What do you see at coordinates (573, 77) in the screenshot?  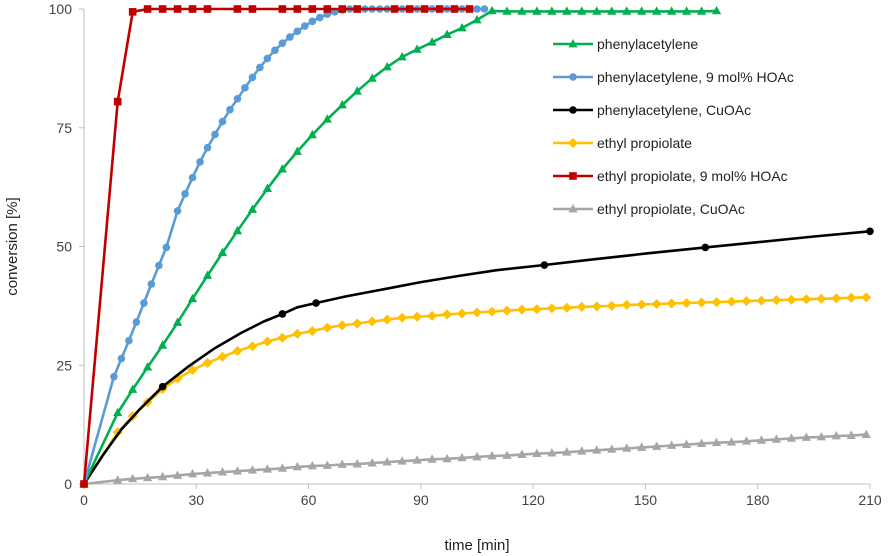 I see `legend-swatch-marker` at bounding box center [573, 77].